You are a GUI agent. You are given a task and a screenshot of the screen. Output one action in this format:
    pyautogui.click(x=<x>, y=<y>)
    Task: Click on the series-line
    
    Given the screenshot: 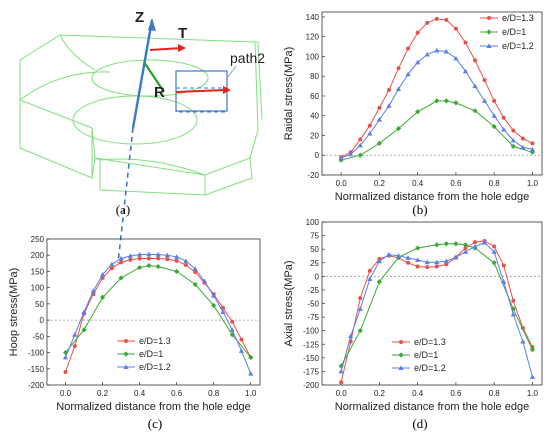 What is the action you would take?
    pyautogui.click(x=436, y=104)
    